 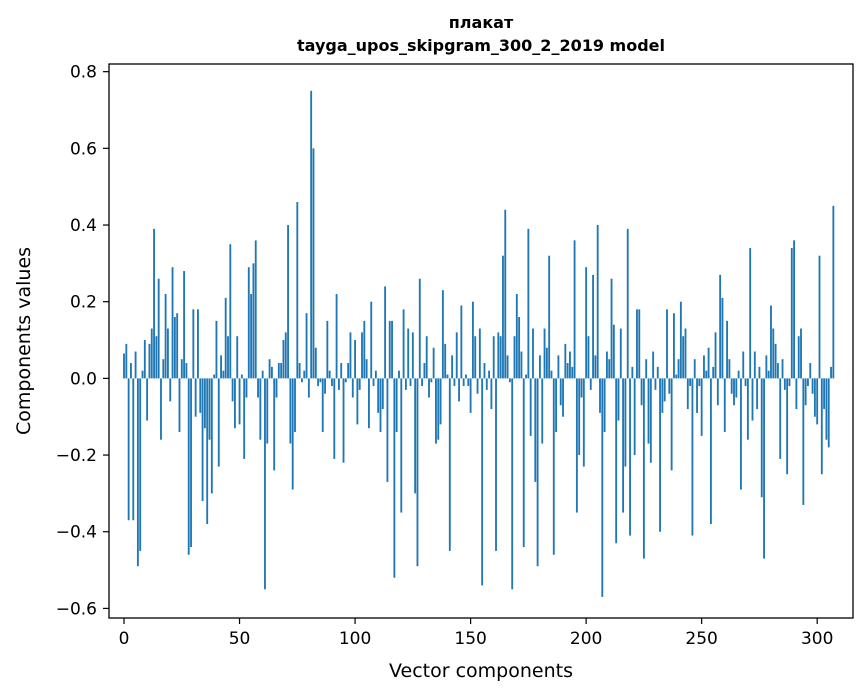 What do you see at coordinates (83, 303) in the screenshot?
I see `y-tick-label: 0.2` at bounding box center [83, 303].